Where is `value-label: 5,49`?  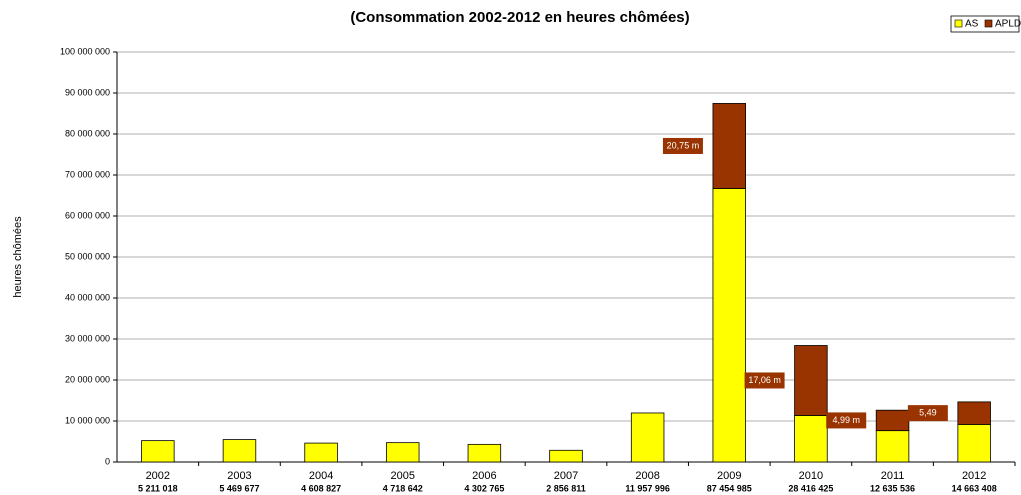
value-label: 5,49 is located at coordinates (928, 413).